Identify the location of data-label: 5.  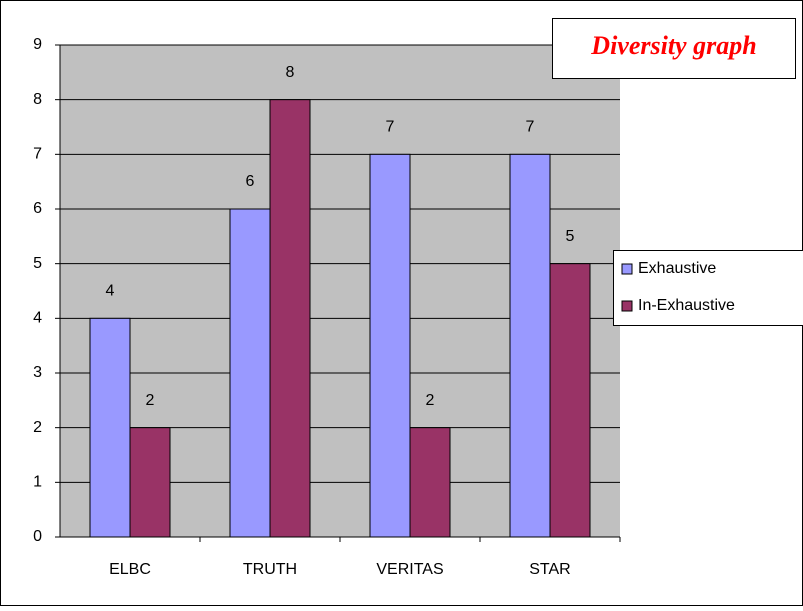
(570, 236).